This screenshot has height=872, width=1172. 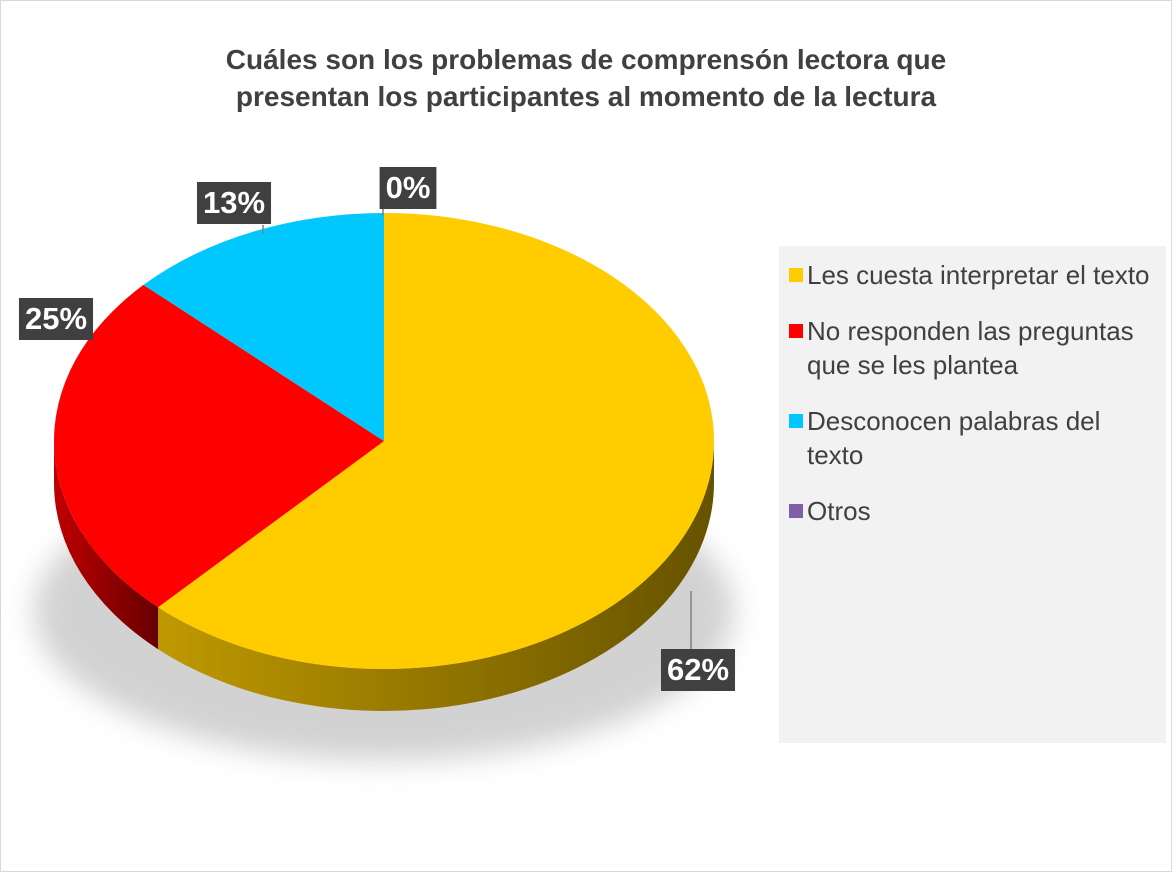 I want to click on legend-entry: Les cuesta interpretar el texto, so click(x=974, y=275).